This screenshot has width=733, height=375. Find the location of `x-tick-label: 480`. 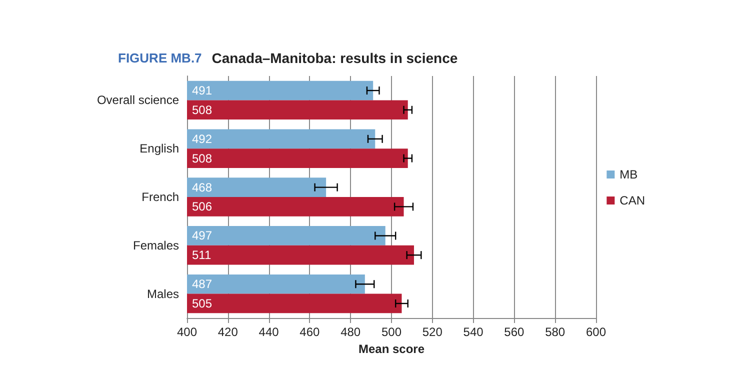

x-tick-label: 480 is located at coordinates (350, 332).